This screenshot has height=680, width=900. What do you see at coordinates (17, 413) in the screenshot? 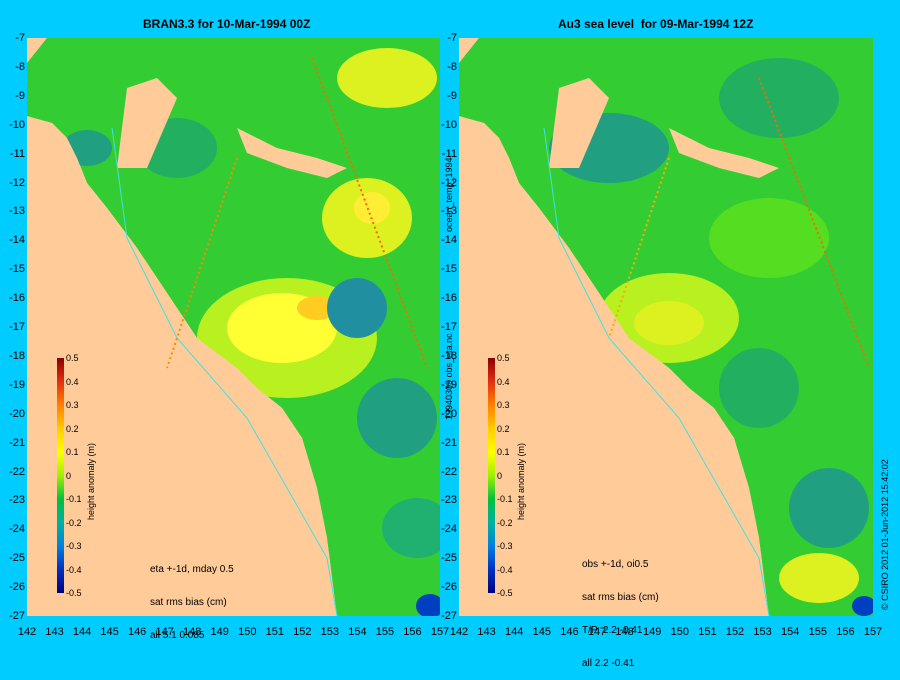
I see `lat-tick-label: -20` at bounding box center [17, 413].